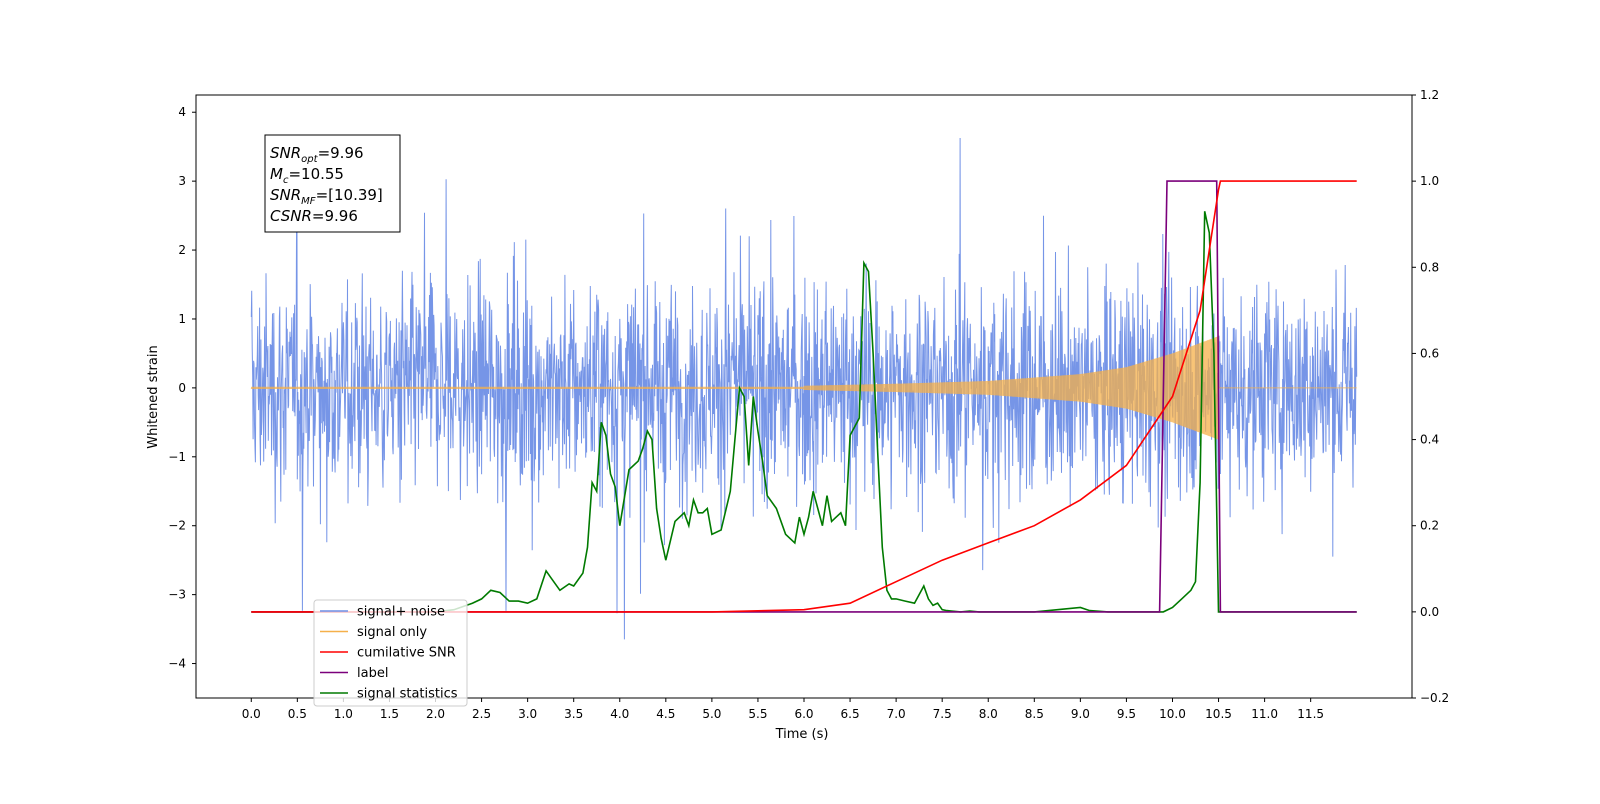  Describe the element at coordinates (1429, 267) in the screenshot. I see `y2-tick-label: 0.8` at that location.